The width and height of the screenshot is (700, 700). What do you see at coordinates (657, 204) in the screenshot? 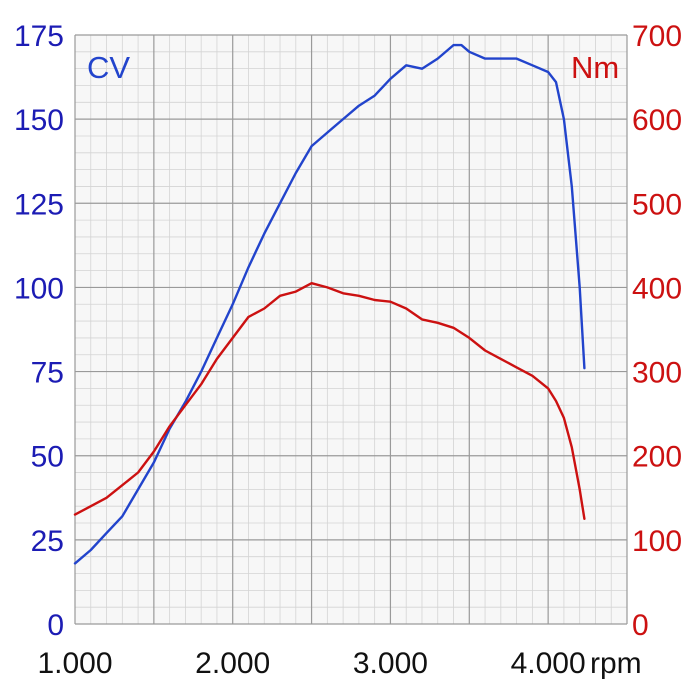
I see `right-tick-label: 500` at bounding box center [657, 204].